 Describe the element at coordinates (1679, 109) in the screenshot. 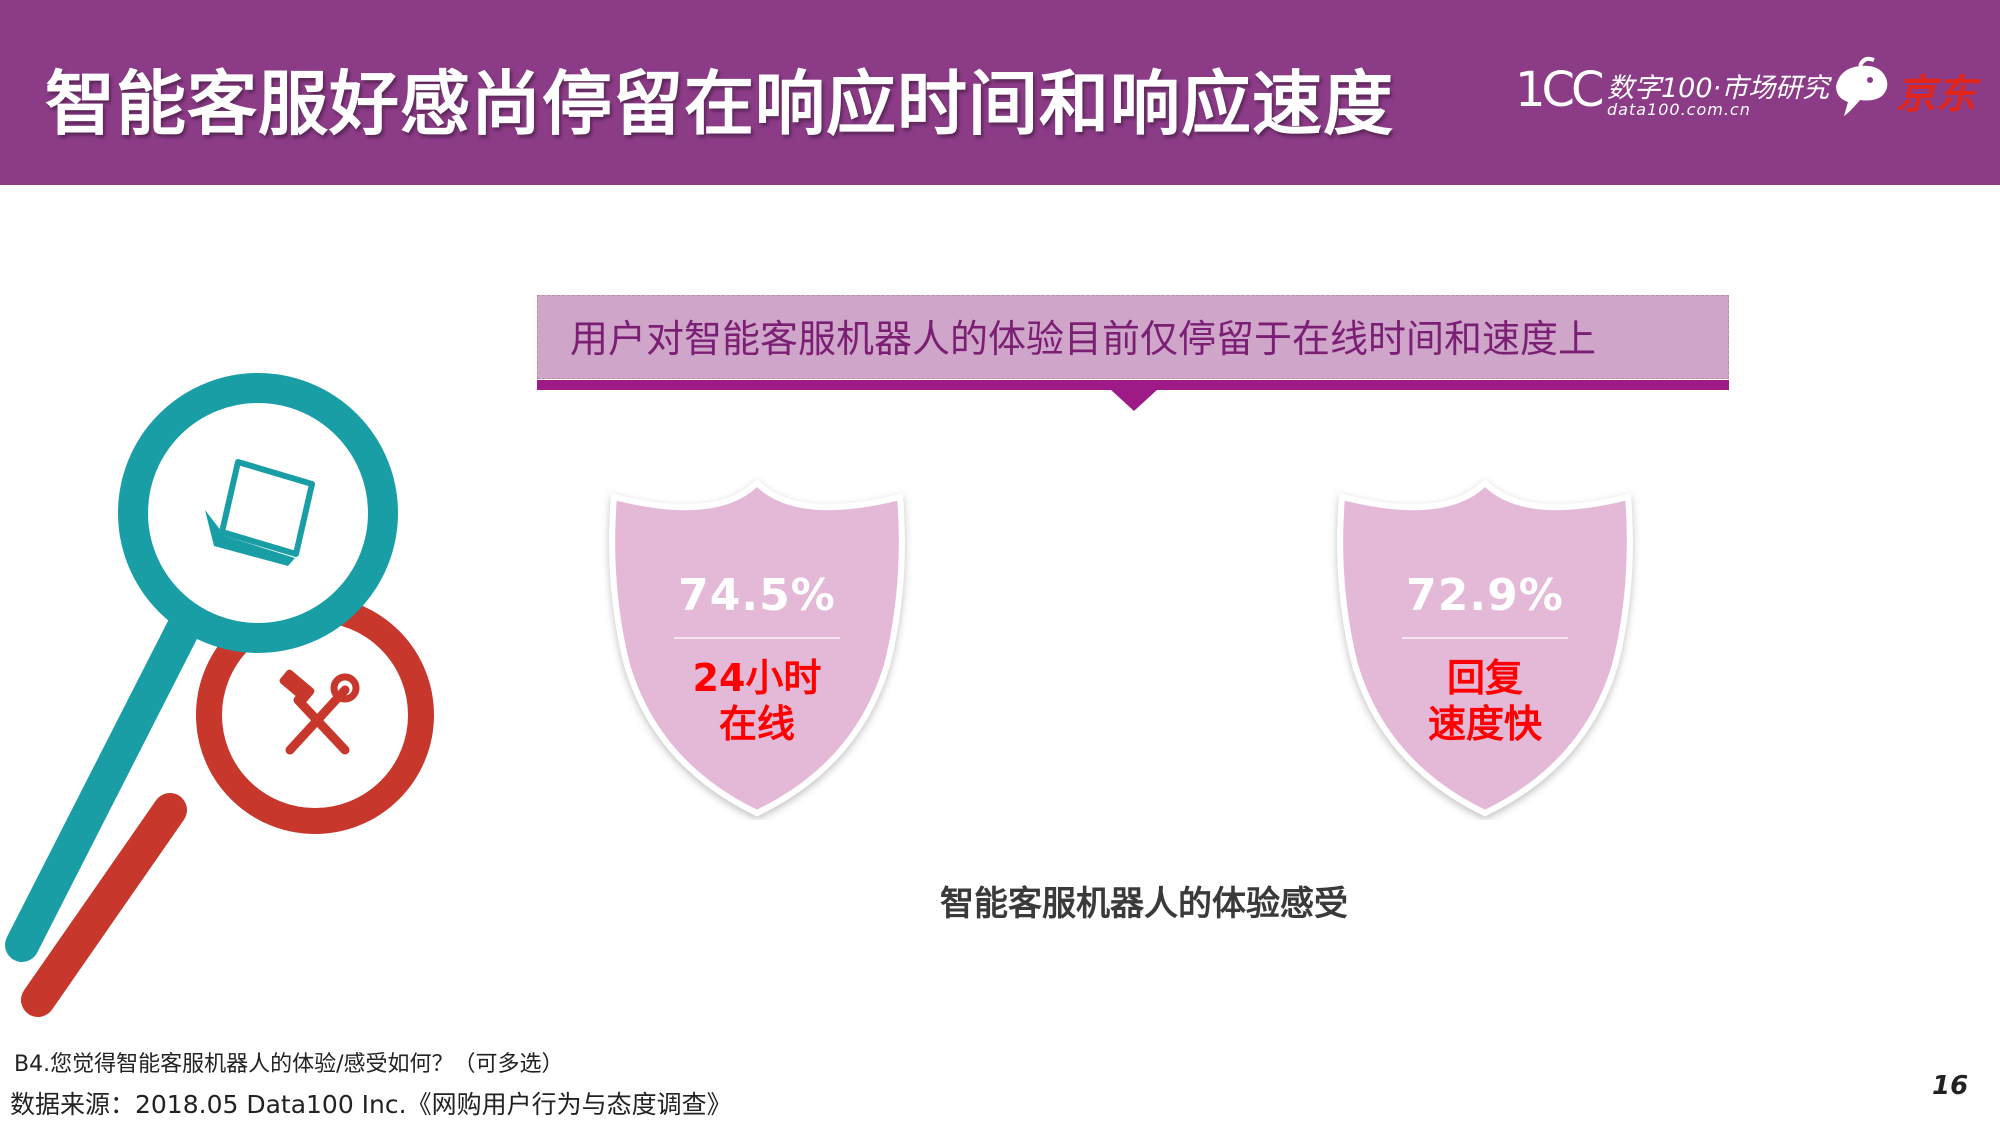

I see `data100-logo-url: data100.com.cn` at that location.